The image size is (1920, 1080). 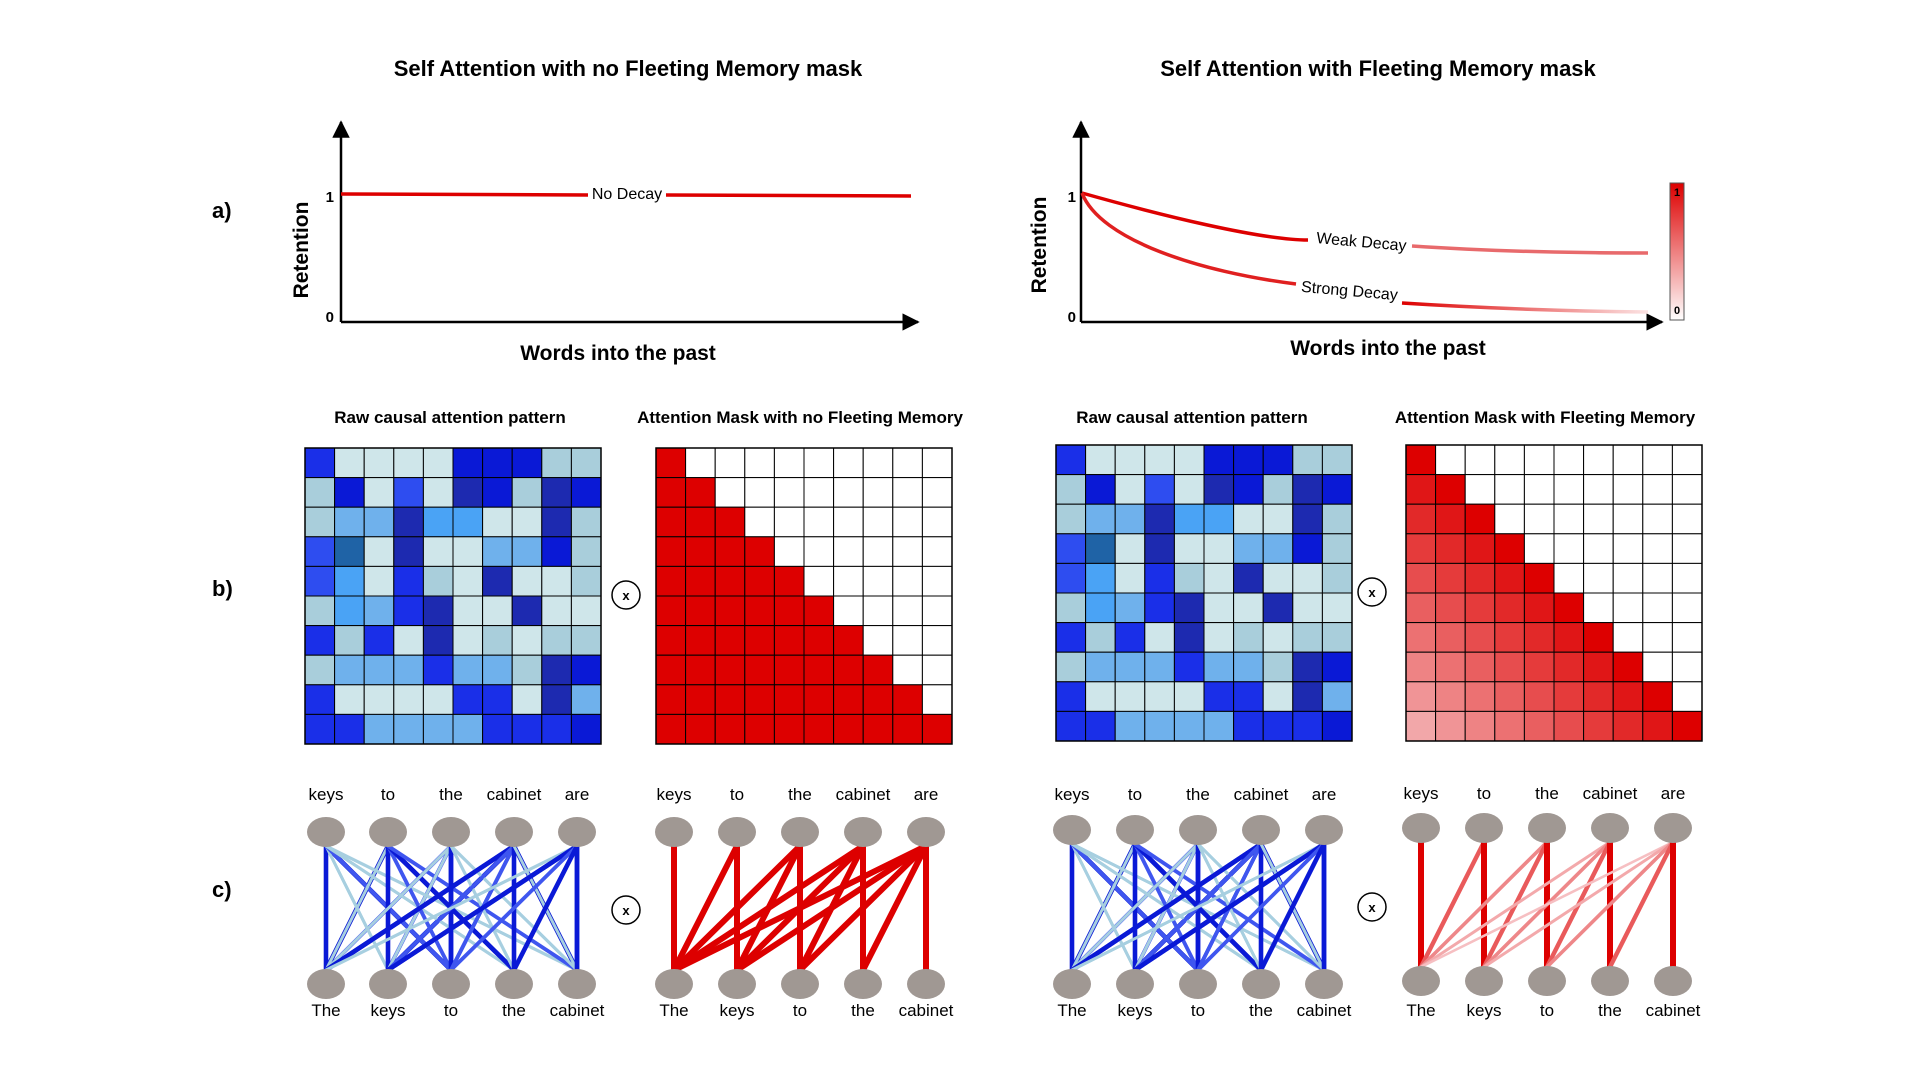 I want to click on svg-text: x, so click(x=1372, y=592).